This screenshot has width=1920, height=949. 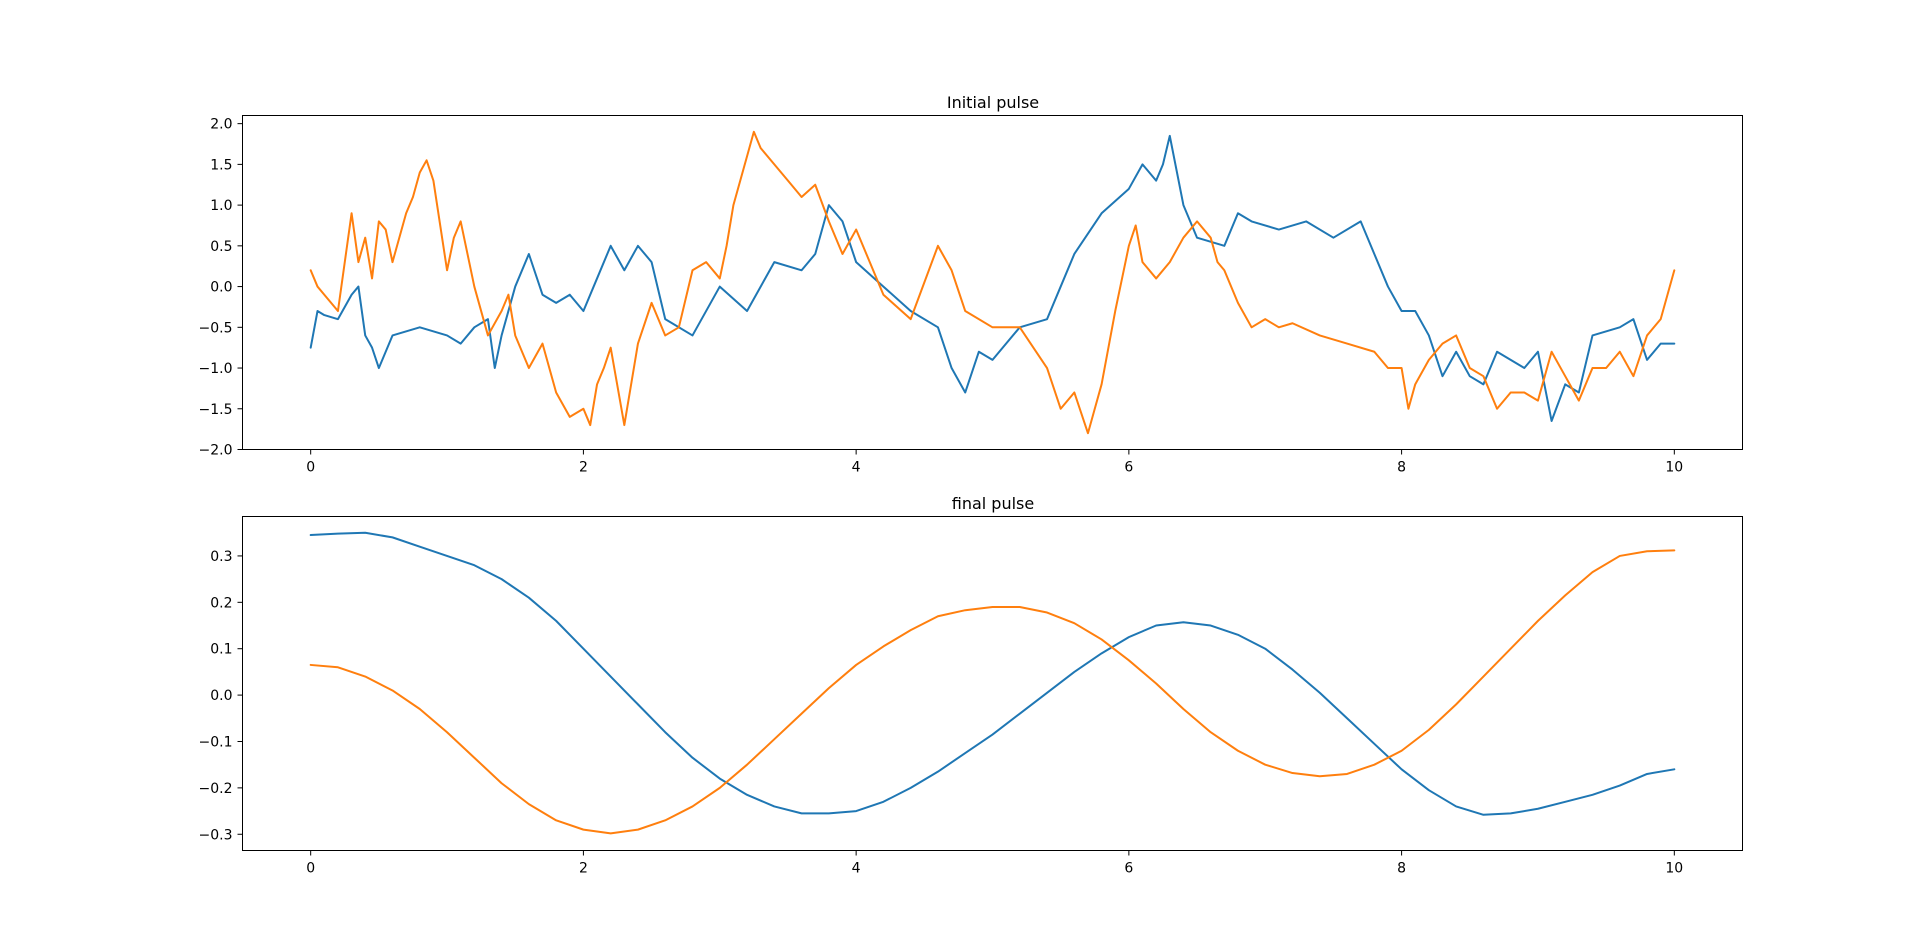 I want to click on final-pulse-title: final pulse, so click(x=993, y=503).